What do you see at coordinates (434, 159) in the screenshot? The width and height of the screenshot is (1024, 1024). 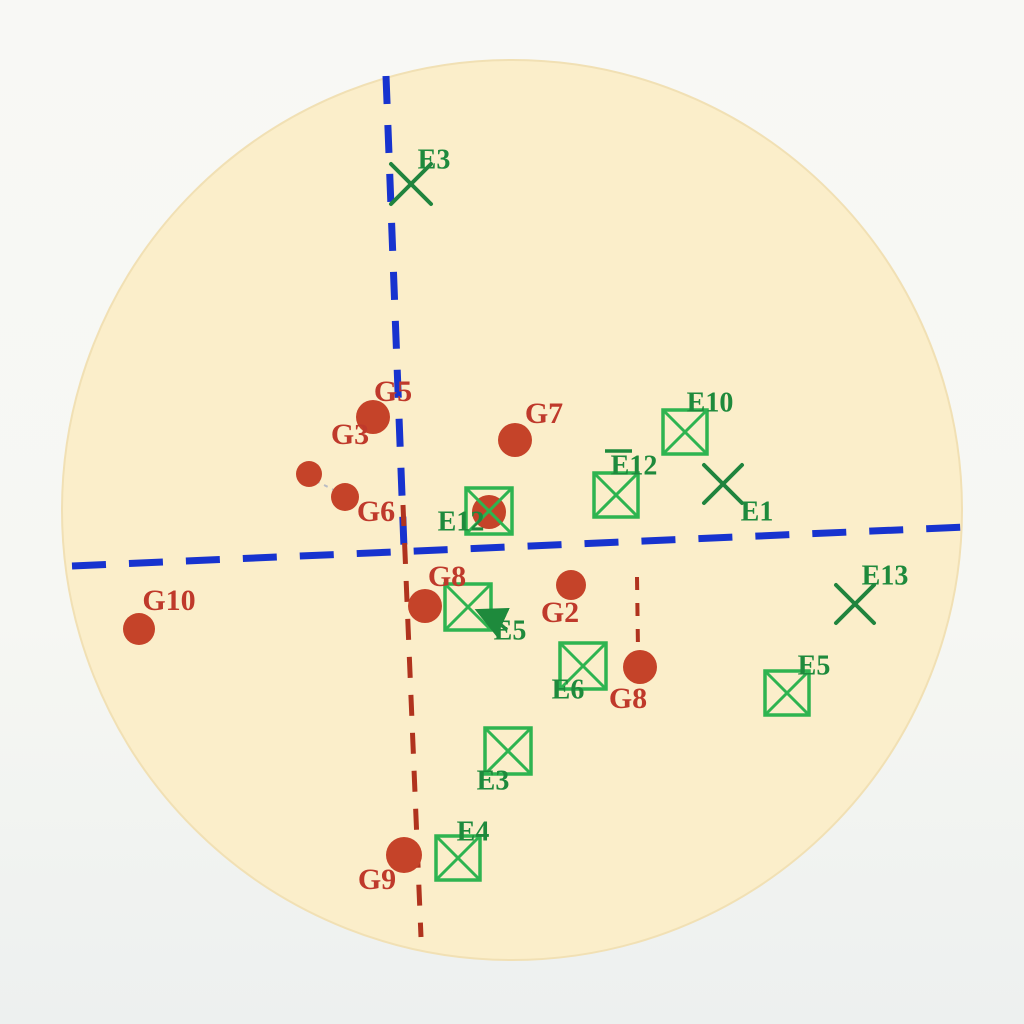 I see `e-x-label-e3: E3` at bounding box center [434, 159].